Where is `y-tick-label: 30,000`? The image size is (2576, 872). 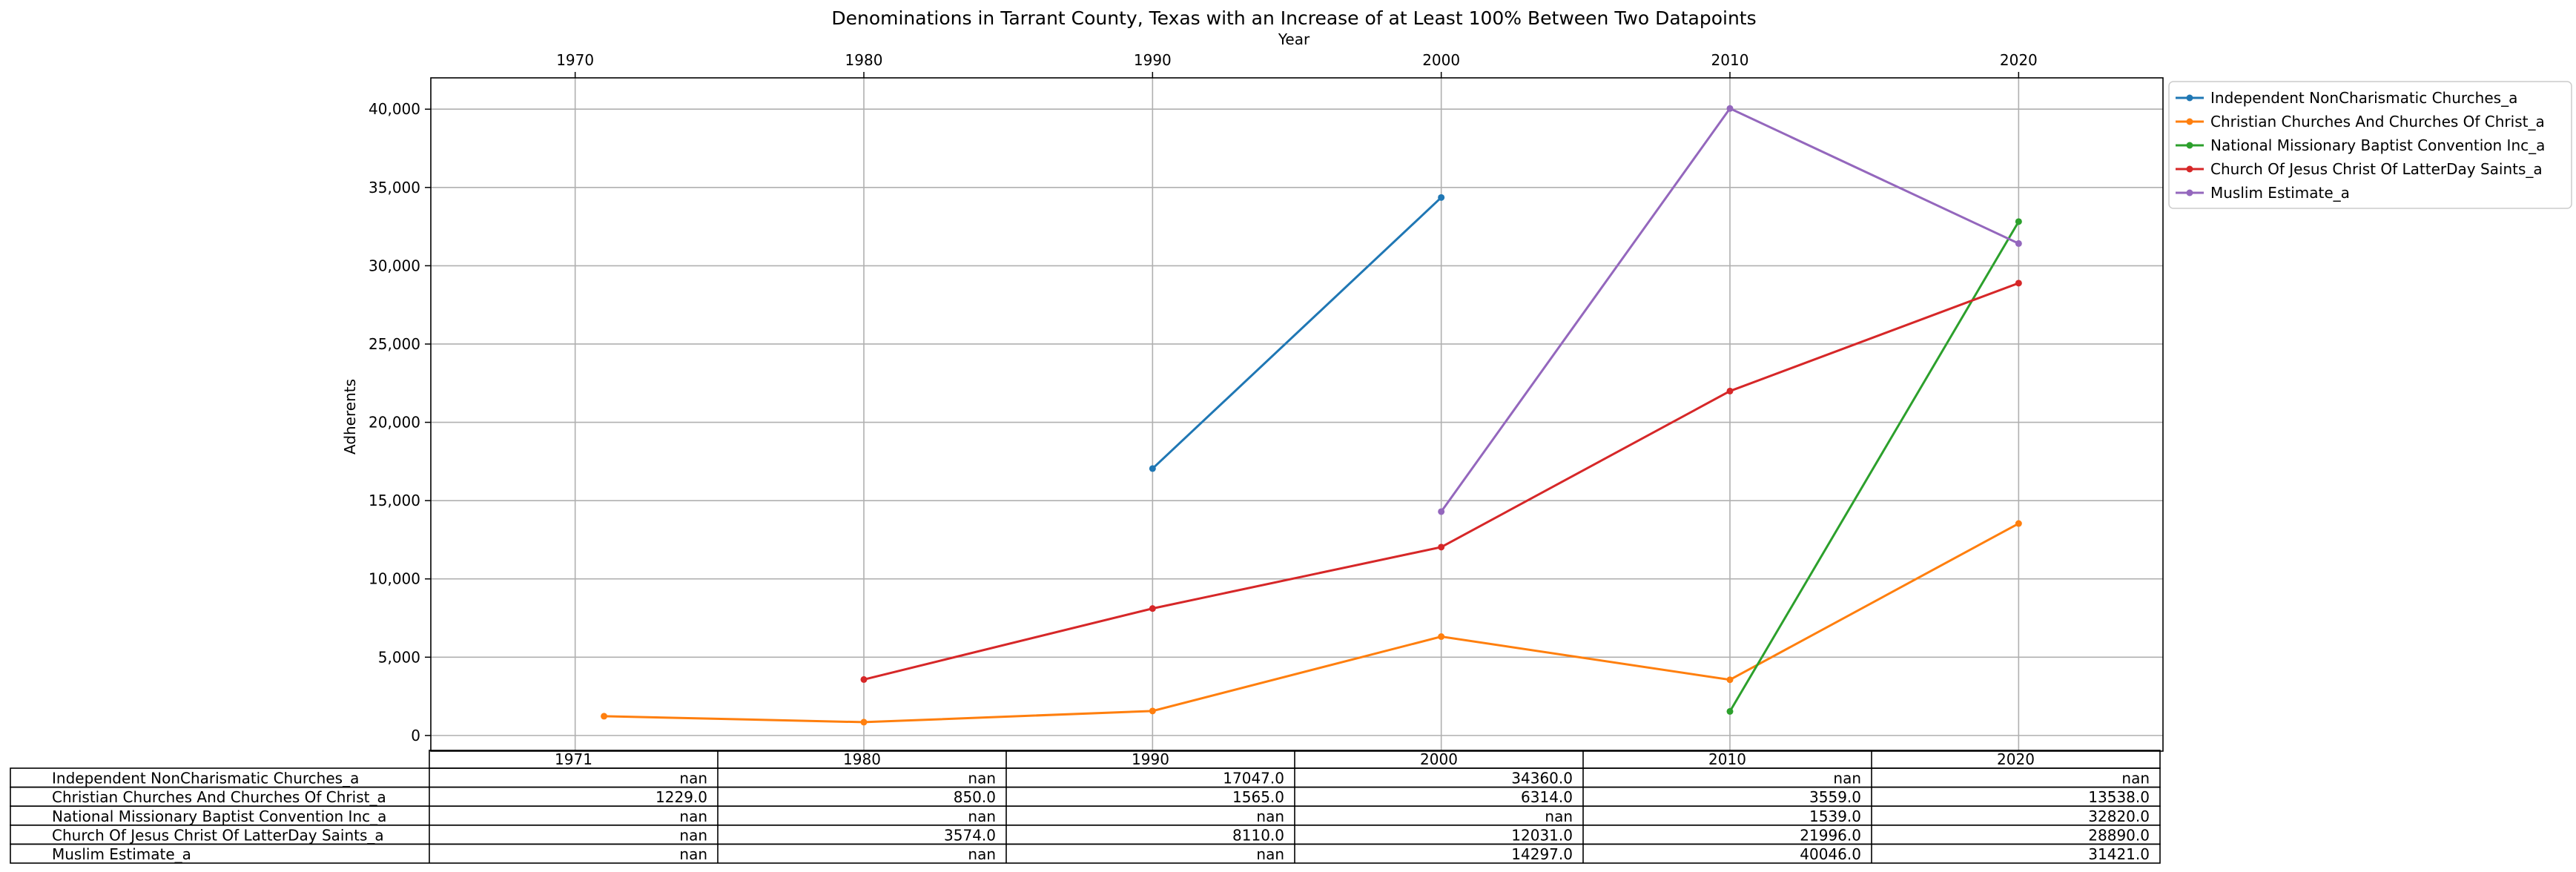
y-tick-label: 30,000 is located at coordinates (394, 265).